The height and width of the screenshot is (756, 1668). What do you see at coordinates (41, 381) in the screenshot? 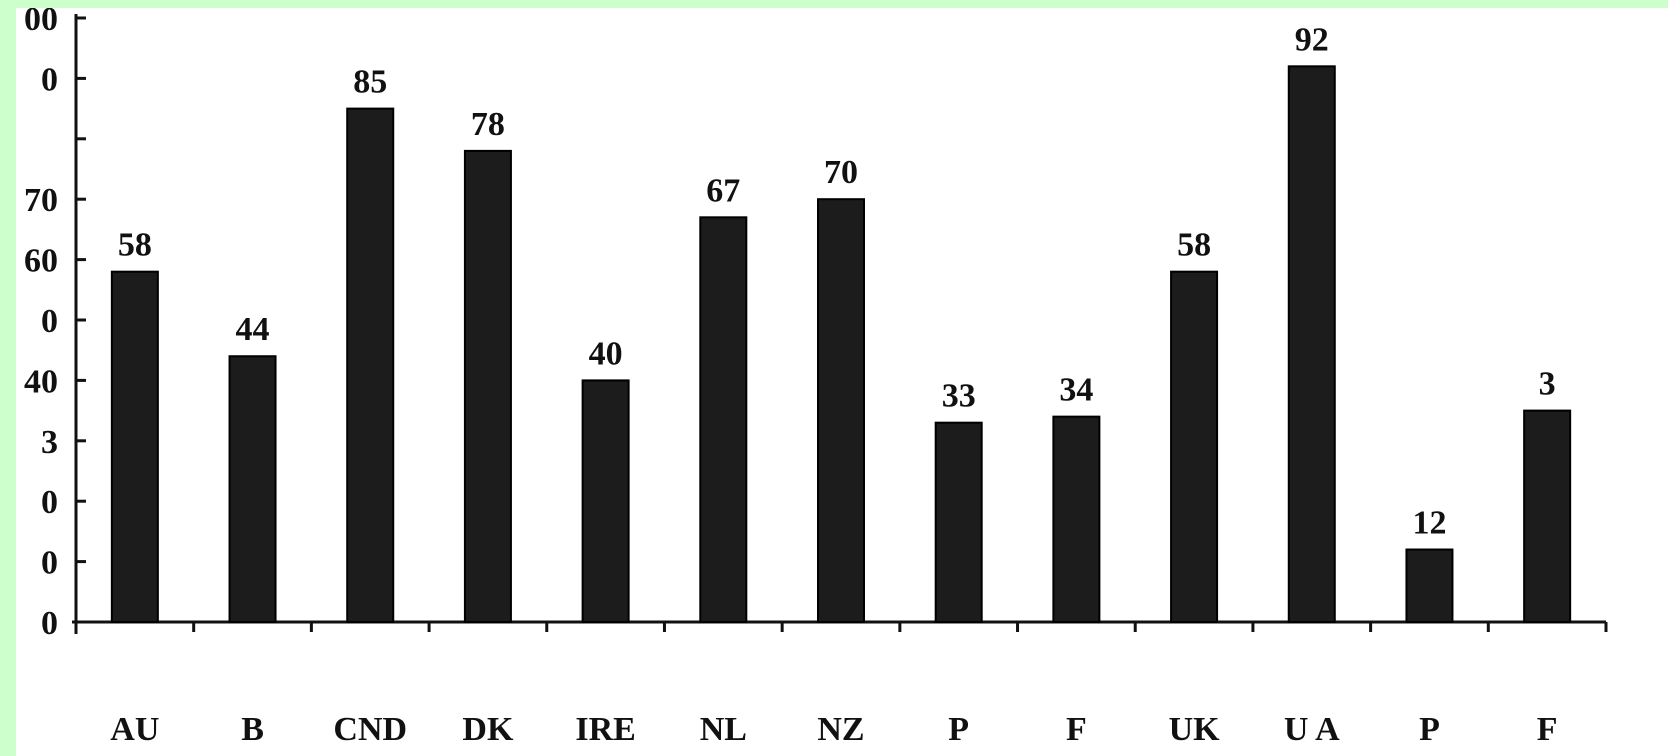
I see `y-tick-label: 40` at bounding box center [41, 381].